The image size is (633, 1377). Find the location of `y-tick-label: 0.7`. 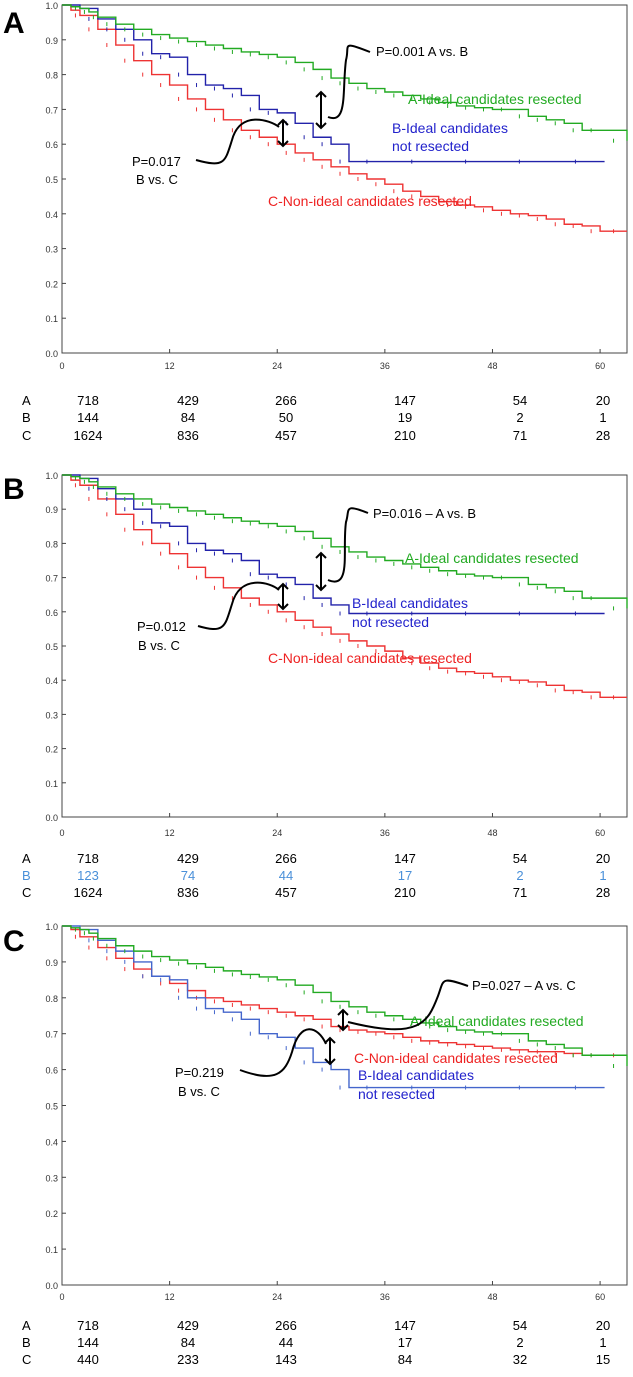

y-tick-label: 0.7 is located at coordinates (51, 579).